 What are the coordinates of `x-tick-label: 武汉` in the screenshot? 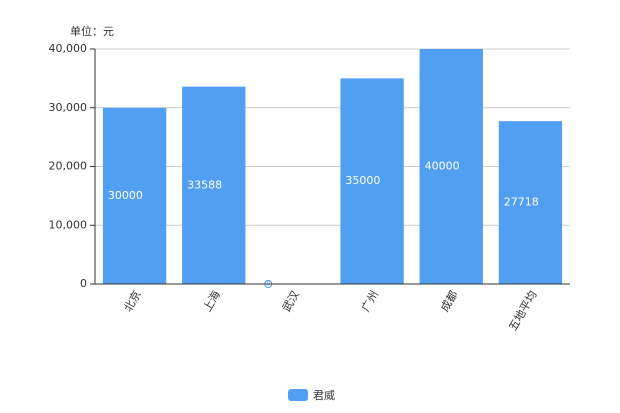 It's located at (291, 302).